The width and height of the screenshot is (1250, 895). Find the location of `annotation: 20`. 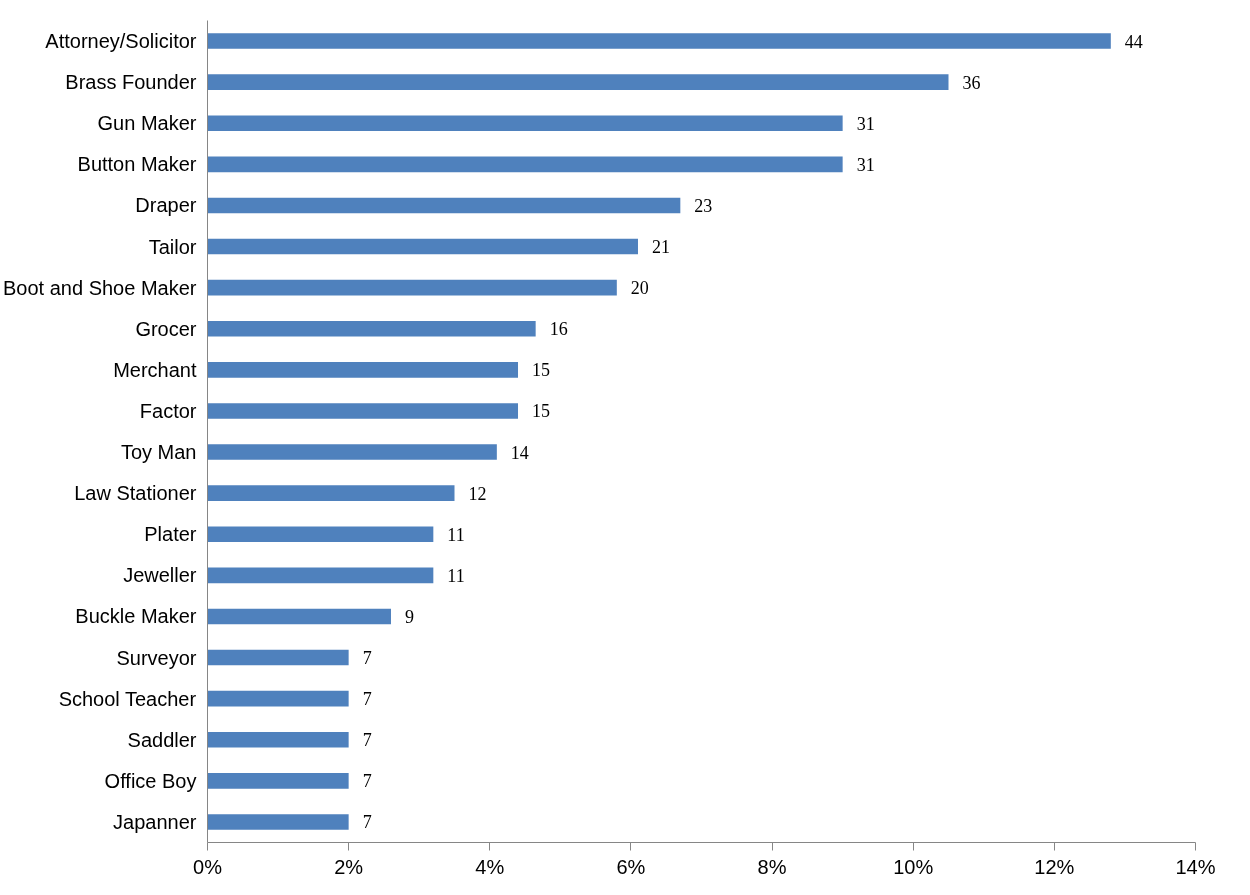

annotation: 20 is located at coordinates (639, 288).